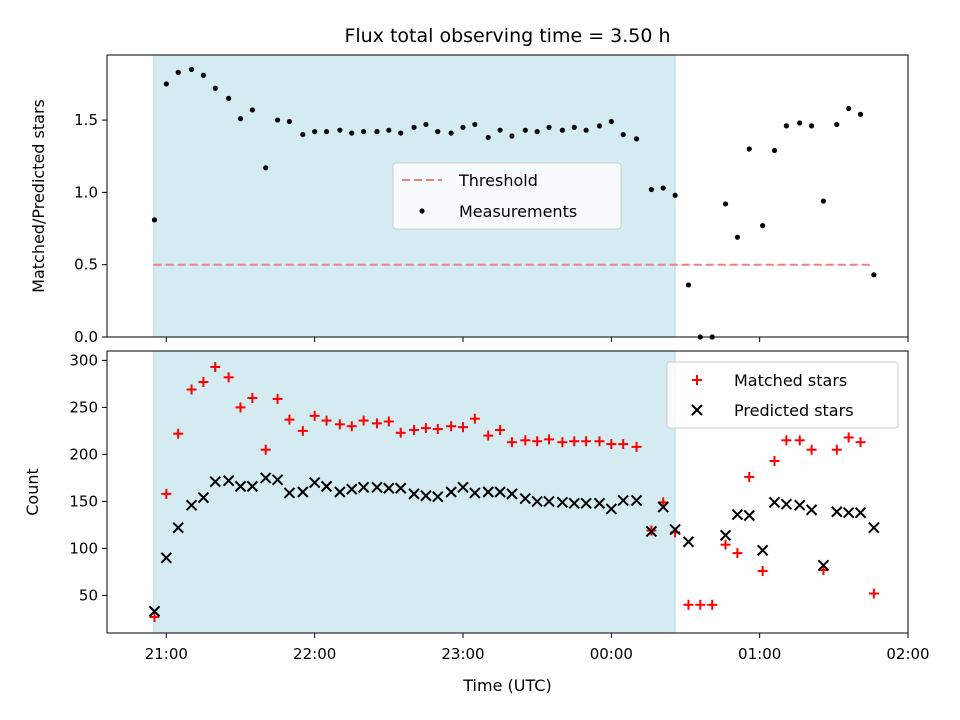  What do you see at coordinates (83, 548) in the screenshot?
I see `bottom-y-tick-label: 100` at bounding box center [83, 548].